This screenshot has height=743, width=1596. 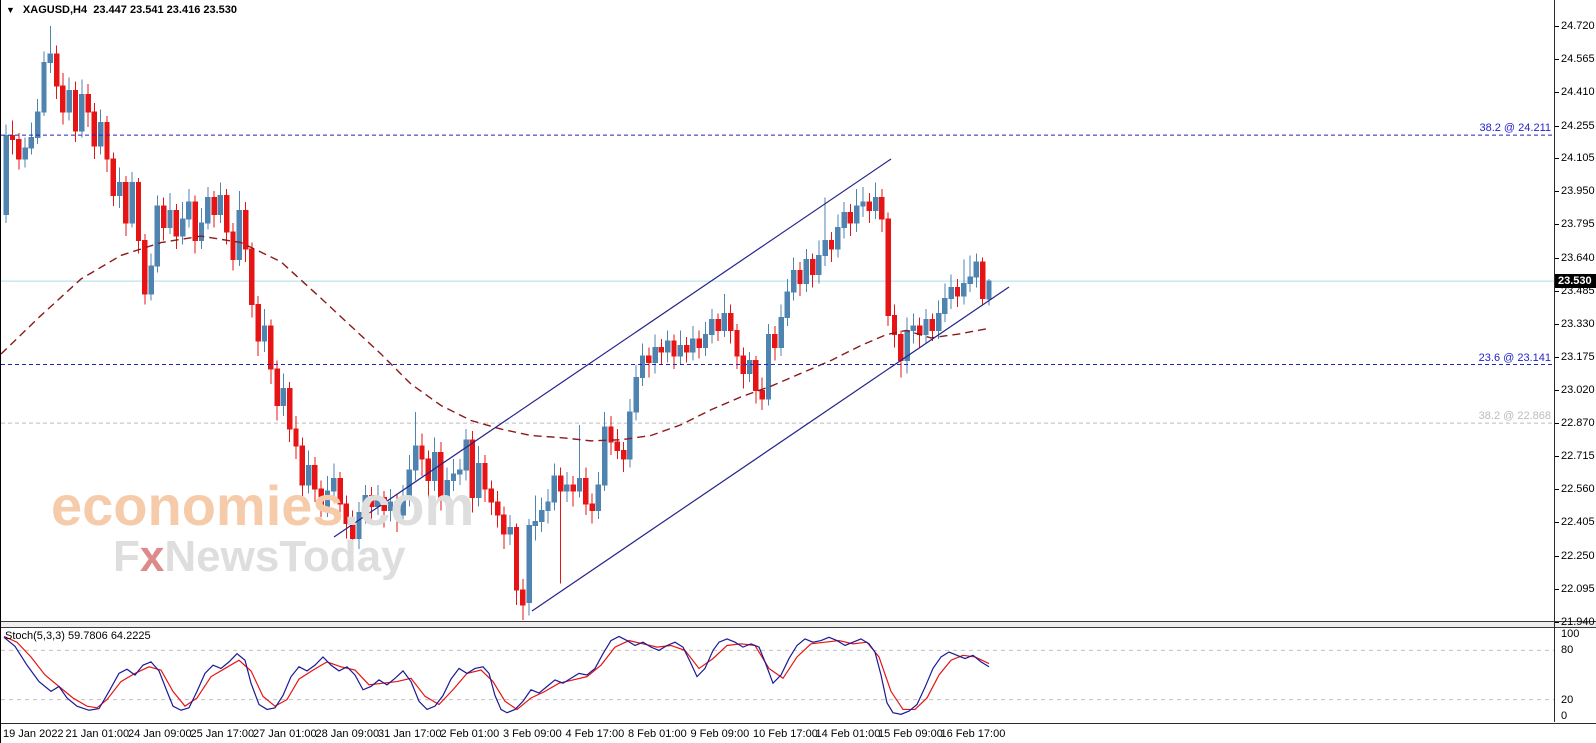 I want to click on price-axis-label: 22.715, so click(x=1578, y=455).